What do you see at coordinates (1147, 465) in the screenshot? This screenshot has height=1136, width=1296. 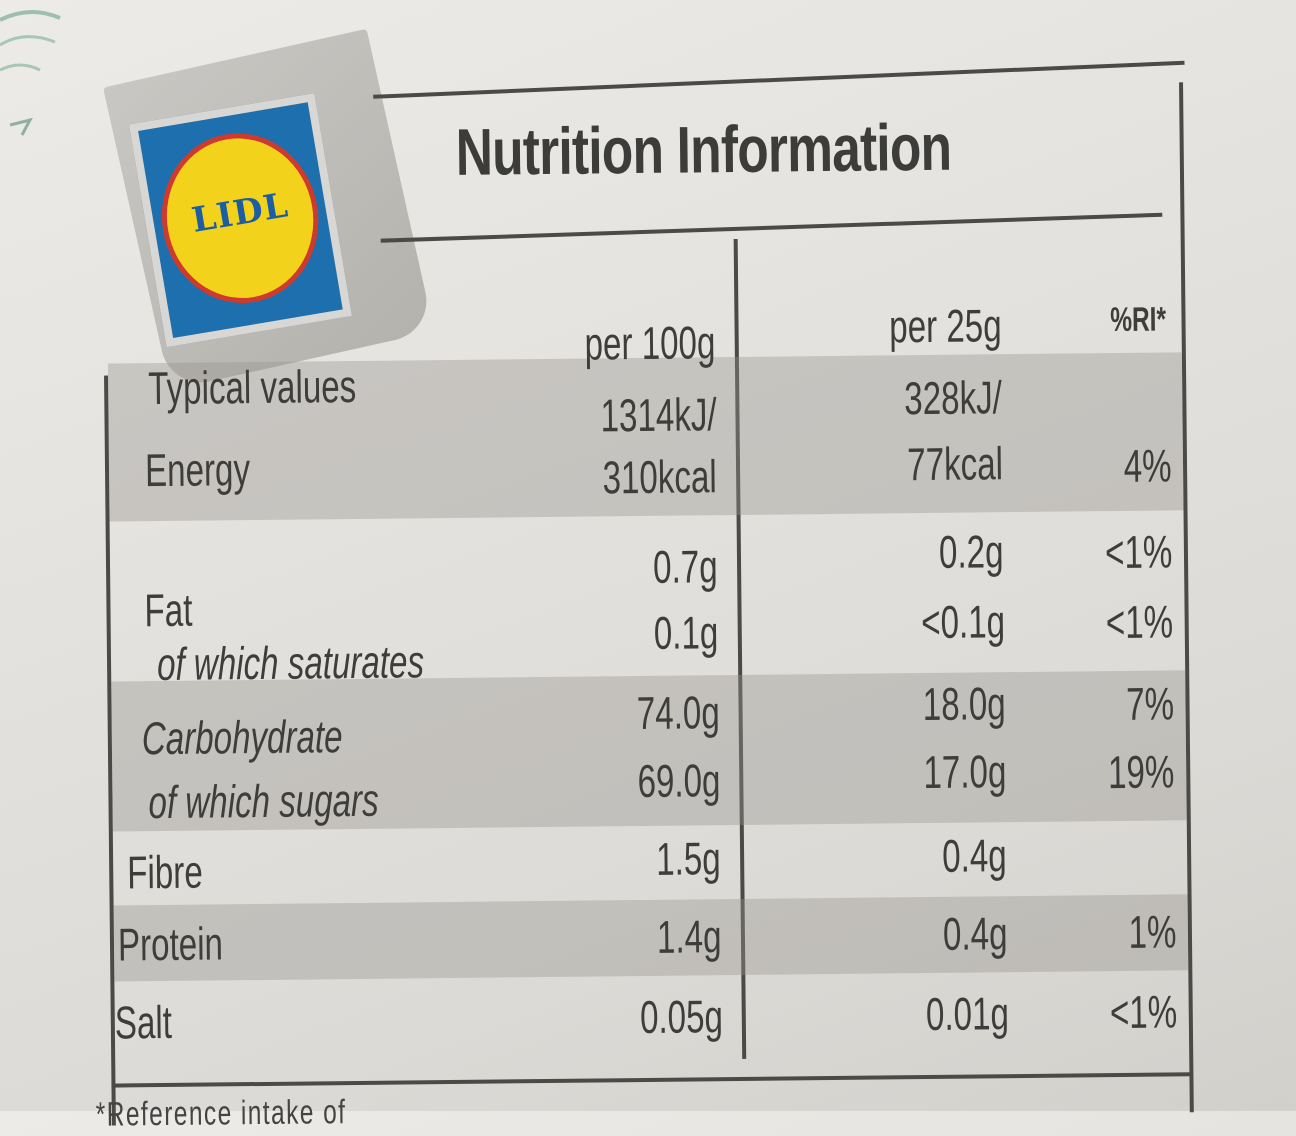 I see `energy-ri: 4%` at bounding box center [1147, 465].